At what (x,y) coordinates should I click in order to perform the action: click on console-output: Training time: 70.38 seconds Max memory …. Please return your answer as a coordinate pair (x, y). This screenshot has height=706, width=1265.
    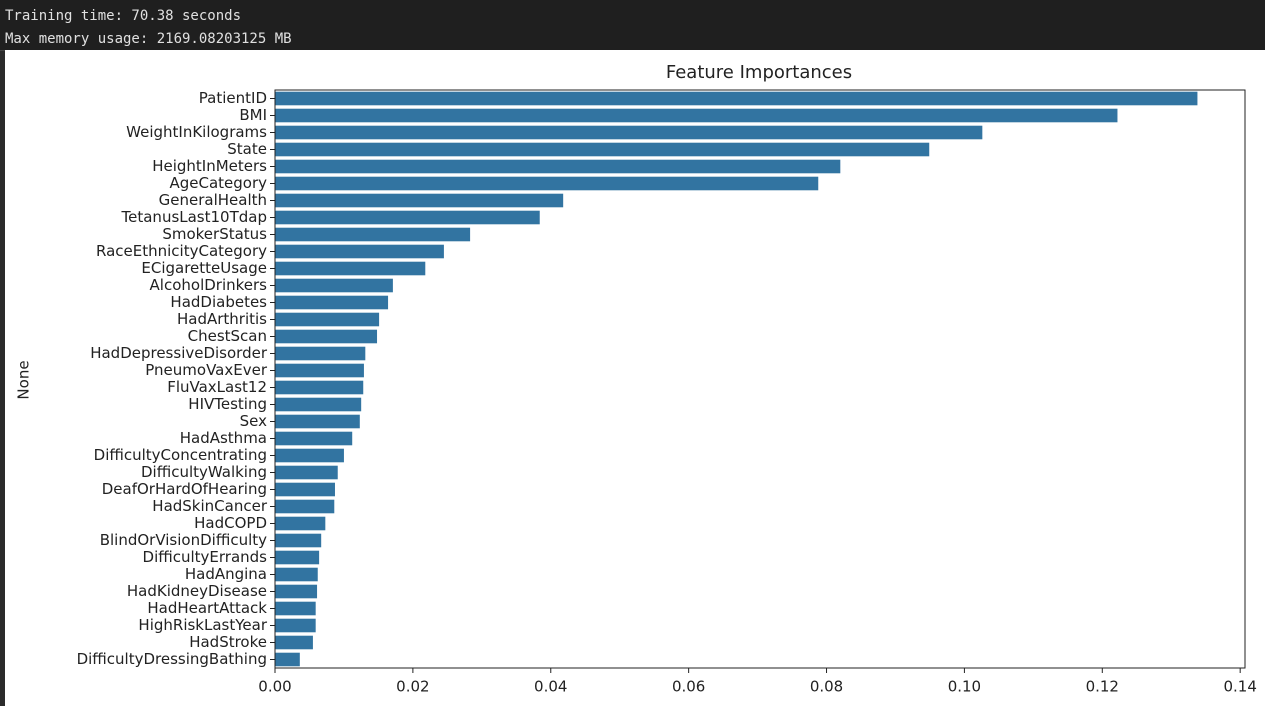
    Looking at the image, I should click on (632, 25).